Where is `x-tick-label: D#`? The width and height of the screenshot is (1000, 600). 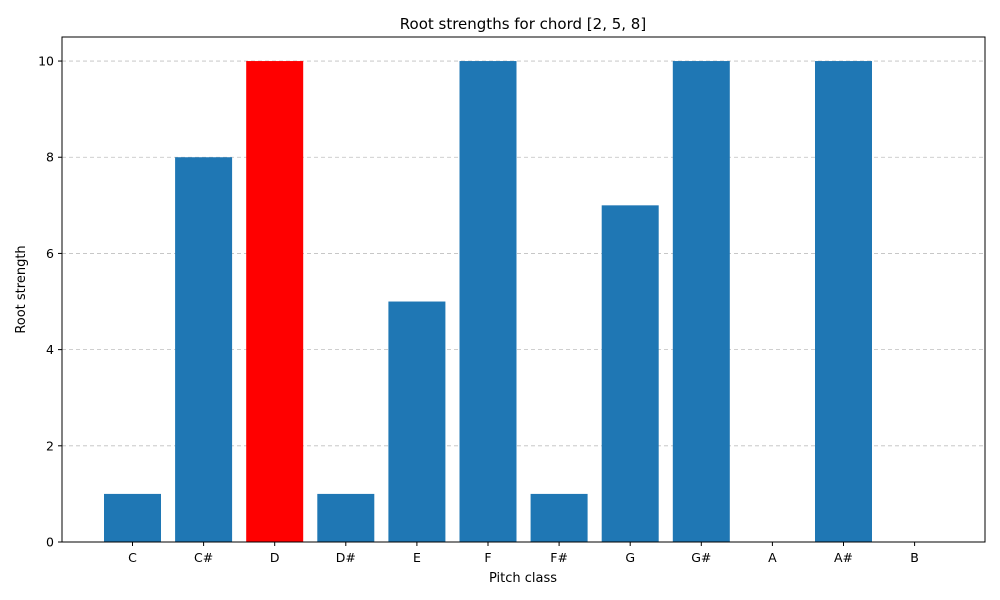
x-tick-label: D# is located at coordinates (346, 557).